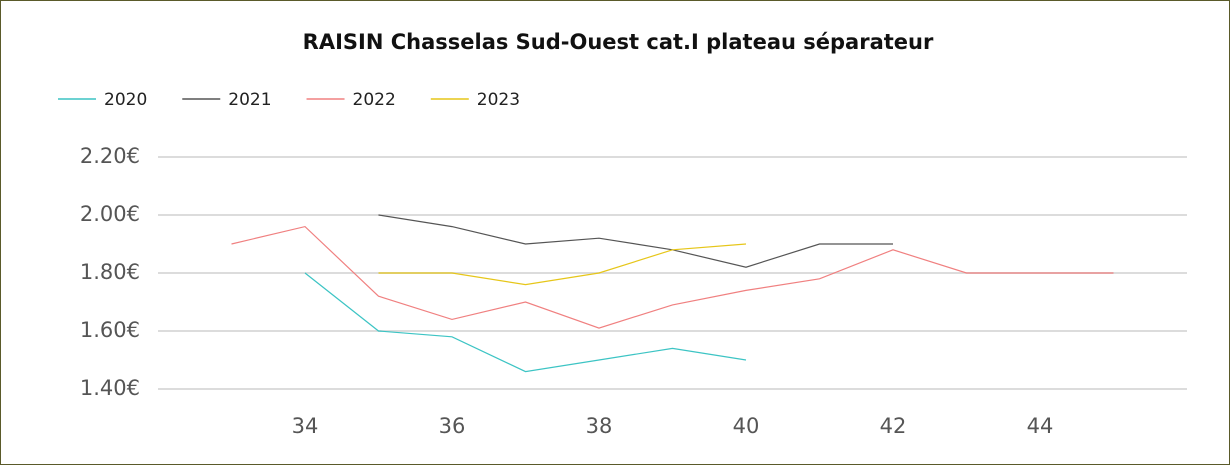 The height and width of the screenshot is (465, 1230). Describe the element at coordinates (1040, 426) in the screenshot. I see `x-tick-label: 44` at that location.